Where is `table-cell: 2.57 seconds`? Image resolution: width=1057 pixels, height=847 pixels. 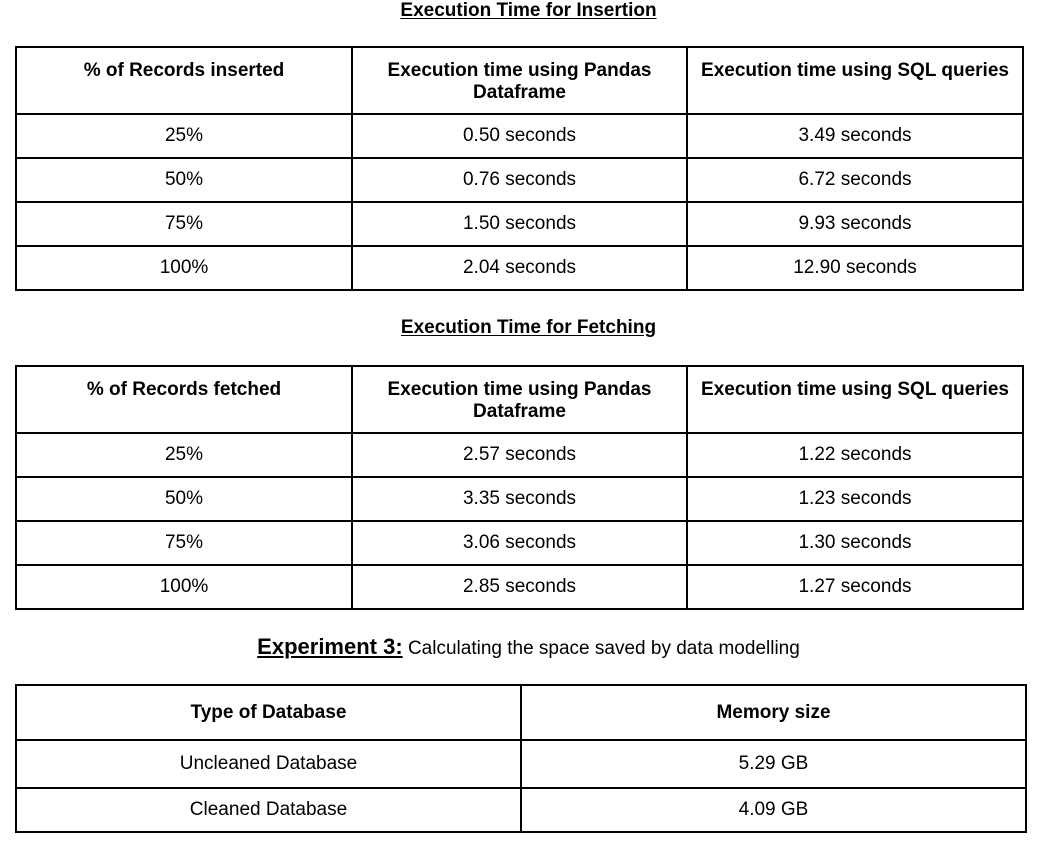
table-cell: 2.57 seconds is located at coordinates (519, 455).